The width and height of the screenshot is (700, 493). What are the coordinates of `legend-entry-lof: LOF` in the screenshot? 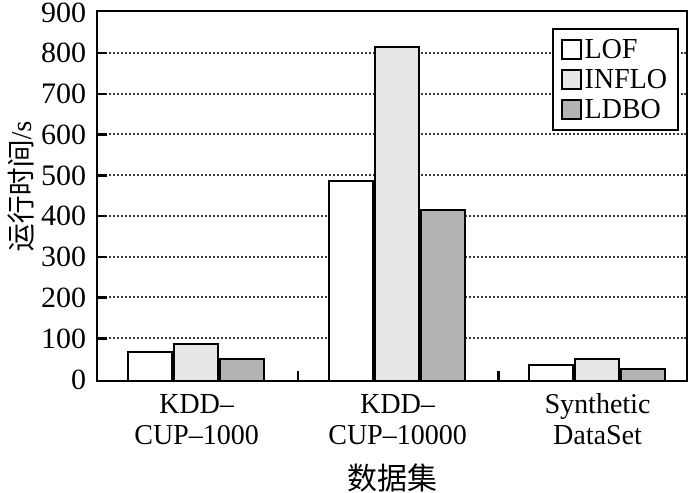 It's located at (613, 49).